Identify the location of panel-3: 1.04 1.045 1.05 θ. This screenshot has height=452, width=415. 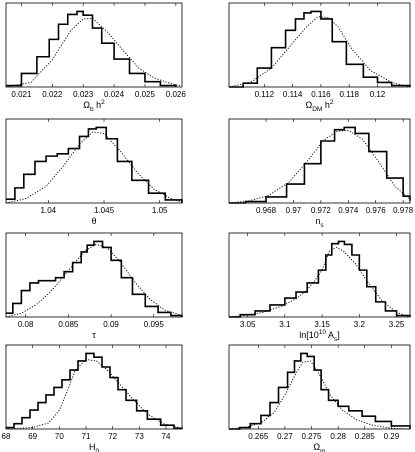
(94, 172).